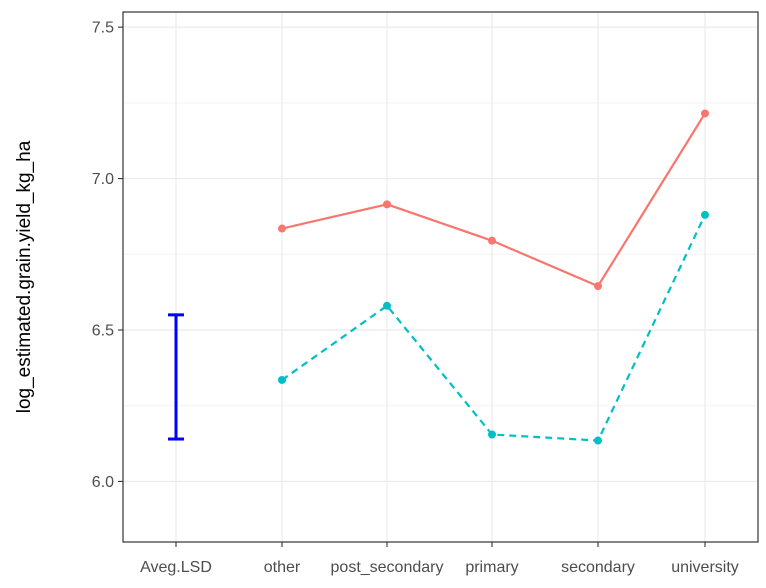  What do you see at coordinates (103, 331) in the screenshot?
I see `y-tick-label: 6.5` at bounding box center [103, 331].